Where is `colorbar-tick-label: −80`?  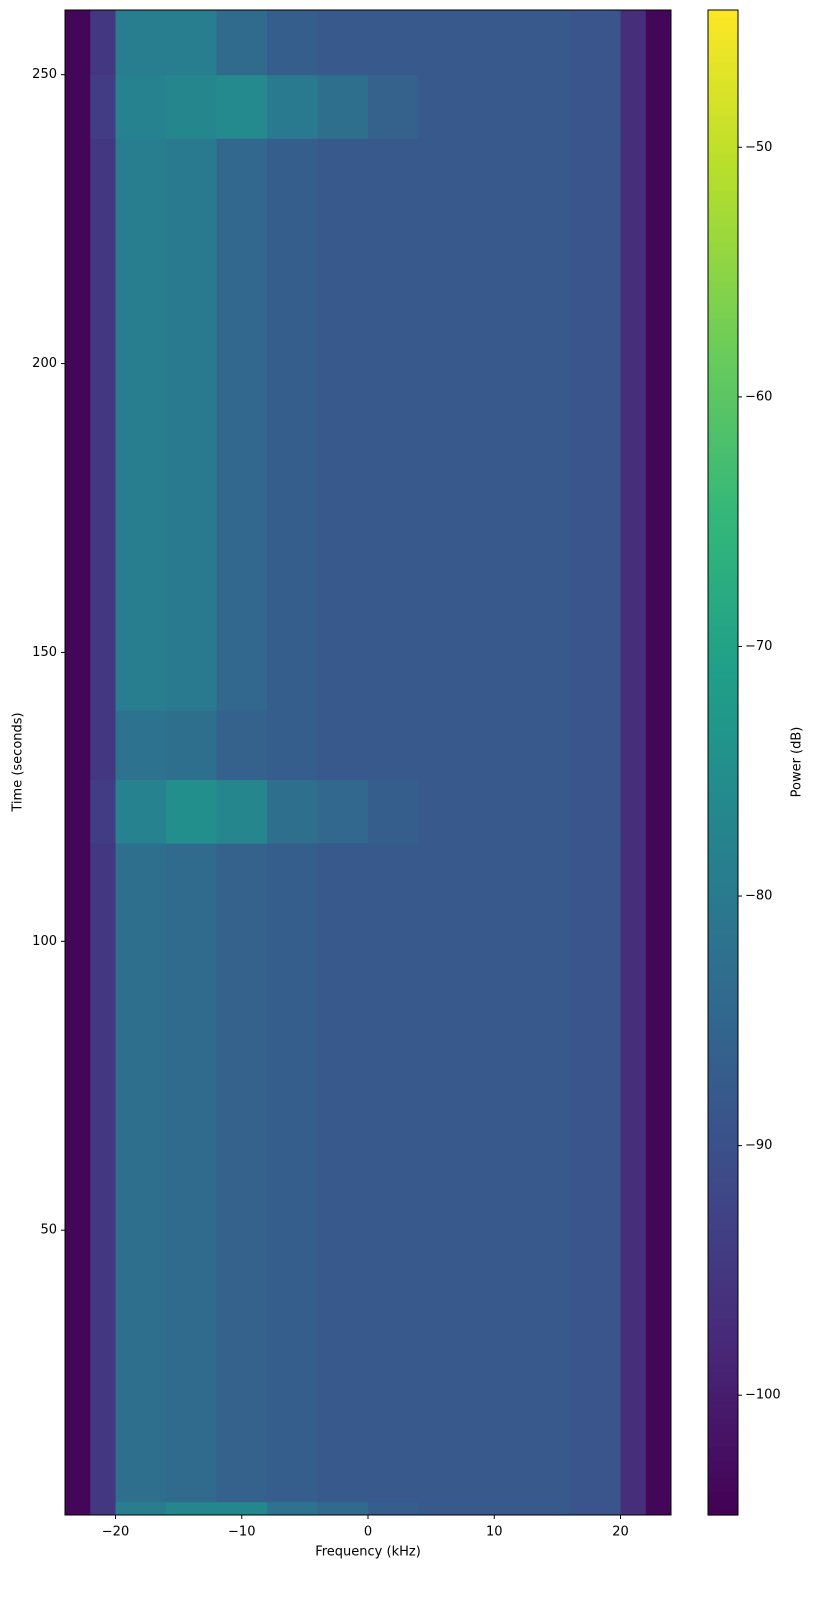 colorbar-tick-label: −80 is located at coordinates (758, 896).